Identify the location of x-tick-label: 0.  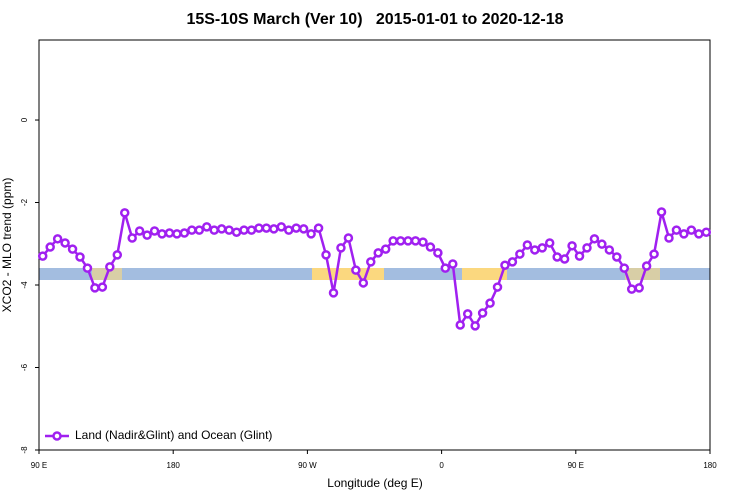
(441, 465).